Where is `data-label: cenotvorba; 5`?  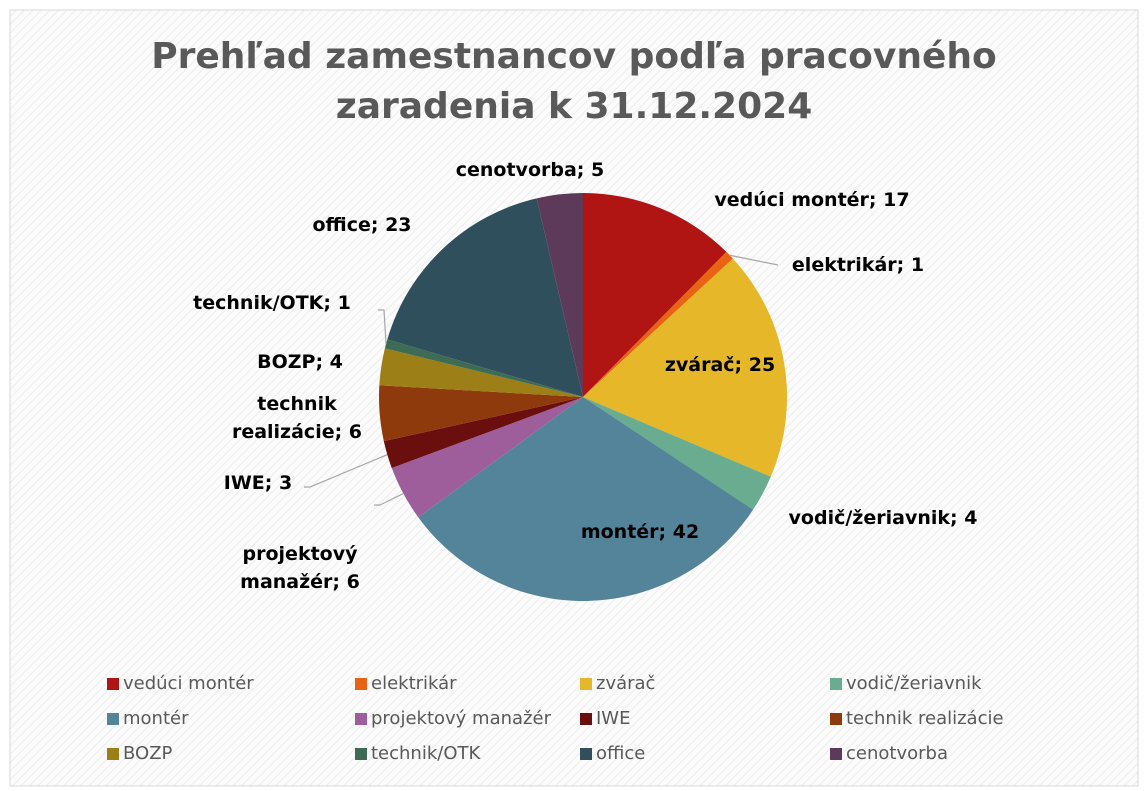
data-label: cenotvorba; 5 is located at coordinates (530, 170).